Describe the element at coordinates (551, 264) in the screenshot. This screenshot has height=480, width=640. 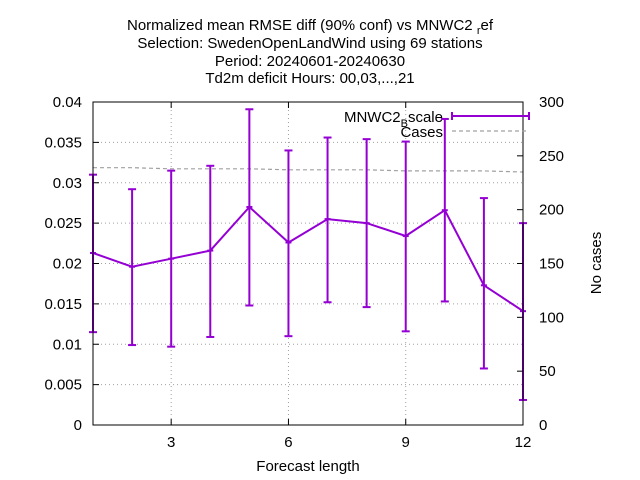
I see `y2-tick-label: 150` at that location.